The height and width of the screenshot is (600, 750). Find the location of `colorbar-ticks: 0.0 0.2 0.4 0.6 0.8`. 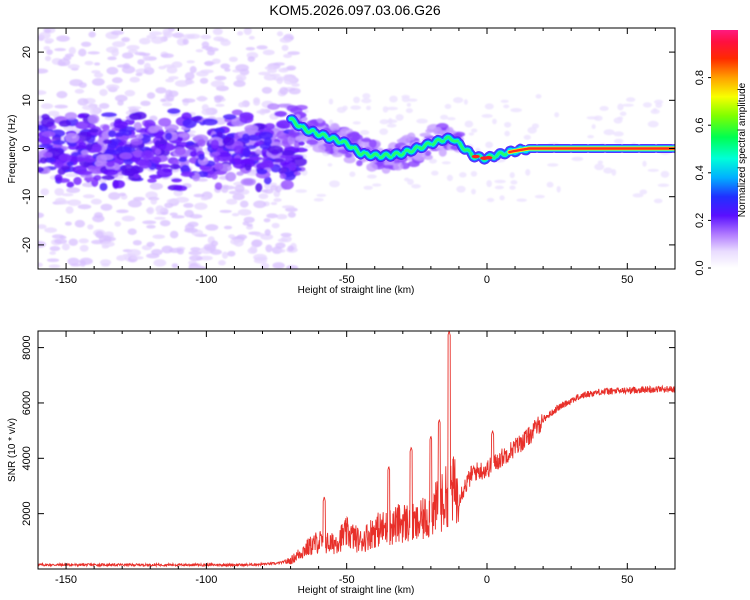

colorbar-ticks: 0.0 0.2 0.4 0.6 0.8 is located at coordinates (702, 173).